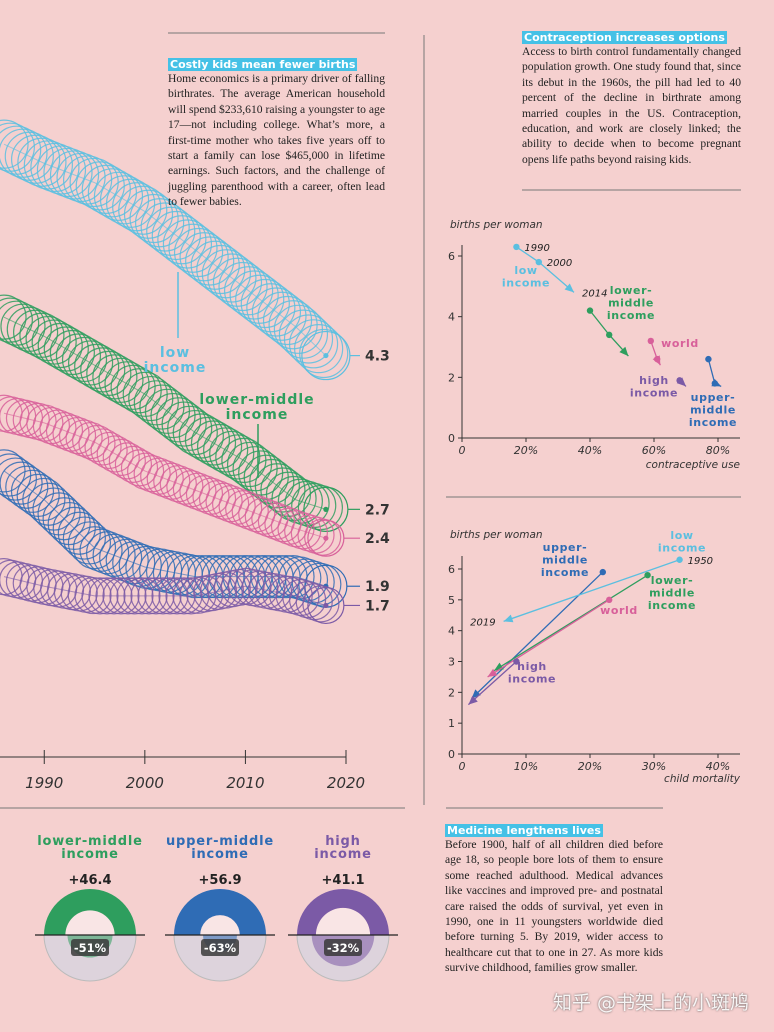  Describe the element at coordinates (377, 587) in the screenshot. I see `value-label: 1.9` at that location.